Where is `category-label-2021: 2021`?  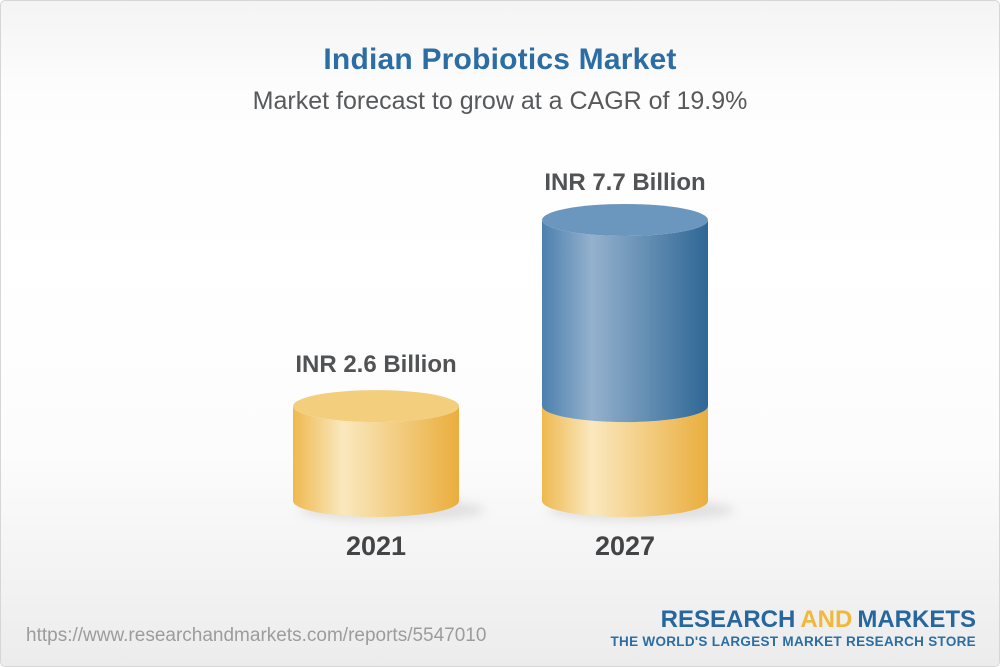
category-label-2021: 2021 is located at coordinates (376, 546).